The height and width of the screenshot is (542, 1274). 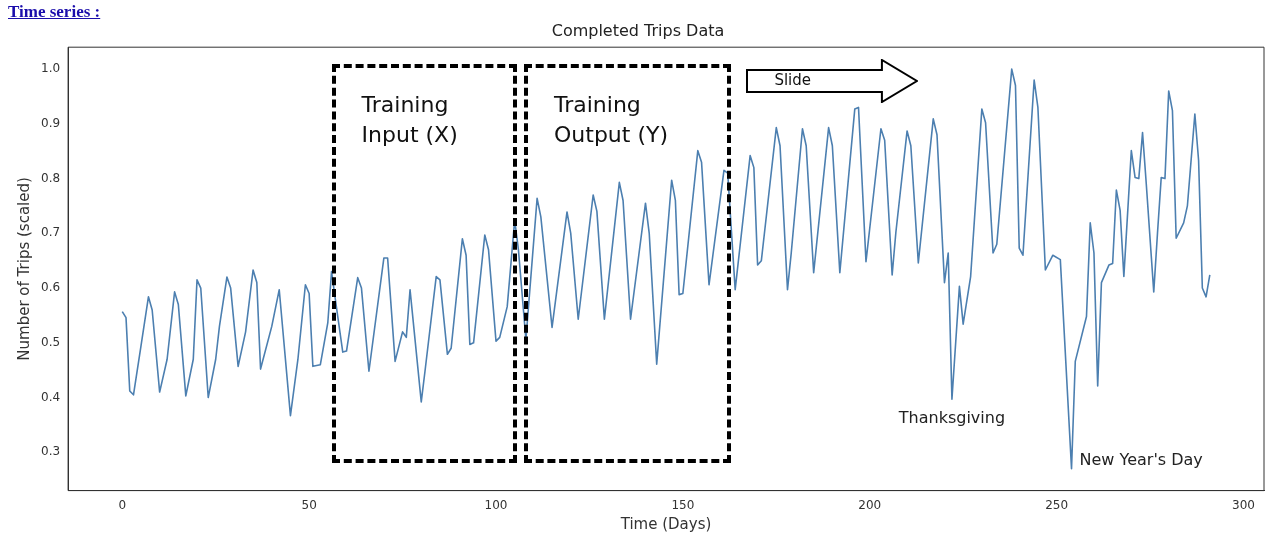 What do you see at coordinates (50, 122) in the screenshot?
I see `y-tick-label: 0.9` at bounding box center [50, 122].